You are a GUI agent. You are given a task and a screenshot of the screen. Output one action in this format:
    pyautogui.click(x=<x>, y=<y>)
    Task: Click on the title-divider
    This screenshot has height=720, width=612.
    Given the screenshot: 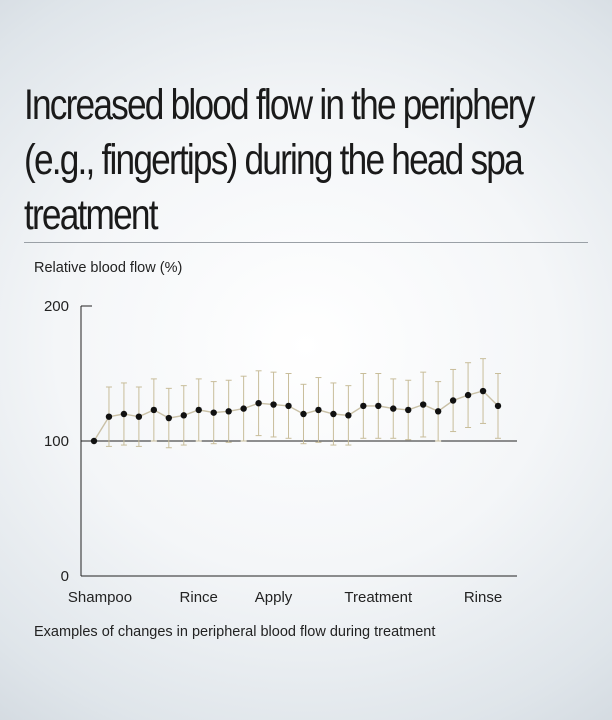 What is the action you would take?
    pyautogui.click(x=306, y=242)
    